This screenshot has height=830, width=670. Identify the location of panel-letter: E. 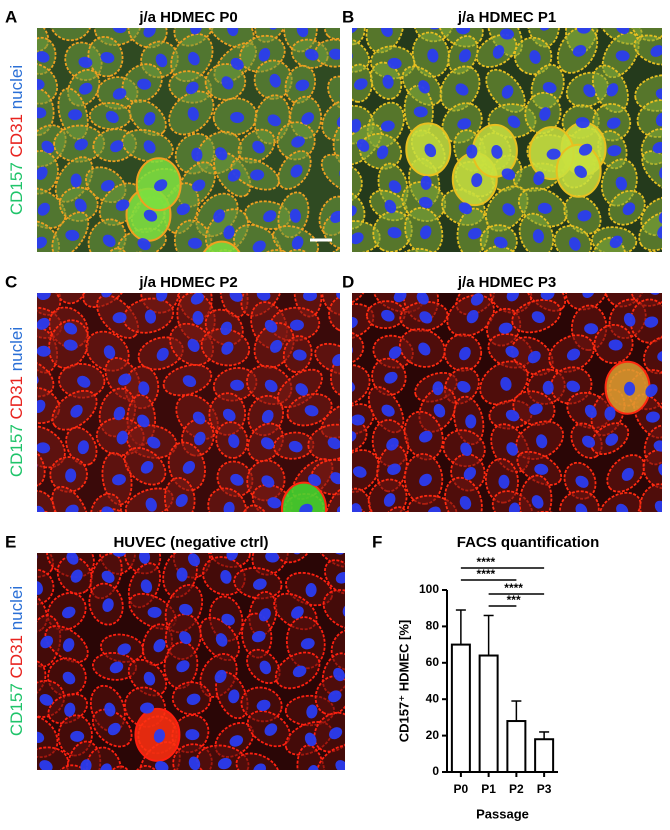
(10, 541).